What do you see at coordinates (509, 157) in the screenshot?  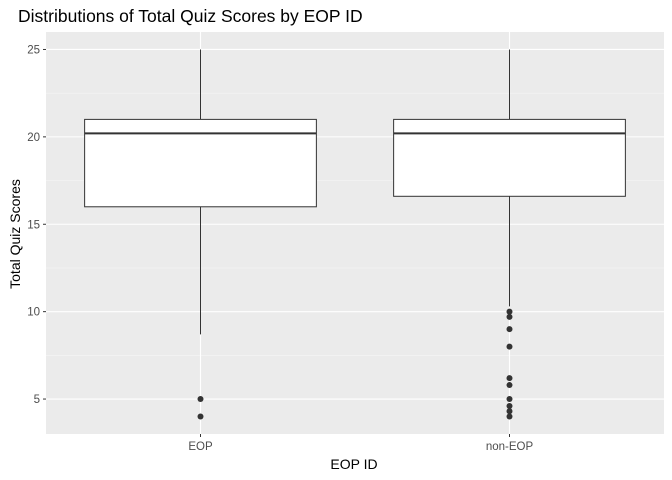 I see `iqr-box` at bounding box center [509, 157].